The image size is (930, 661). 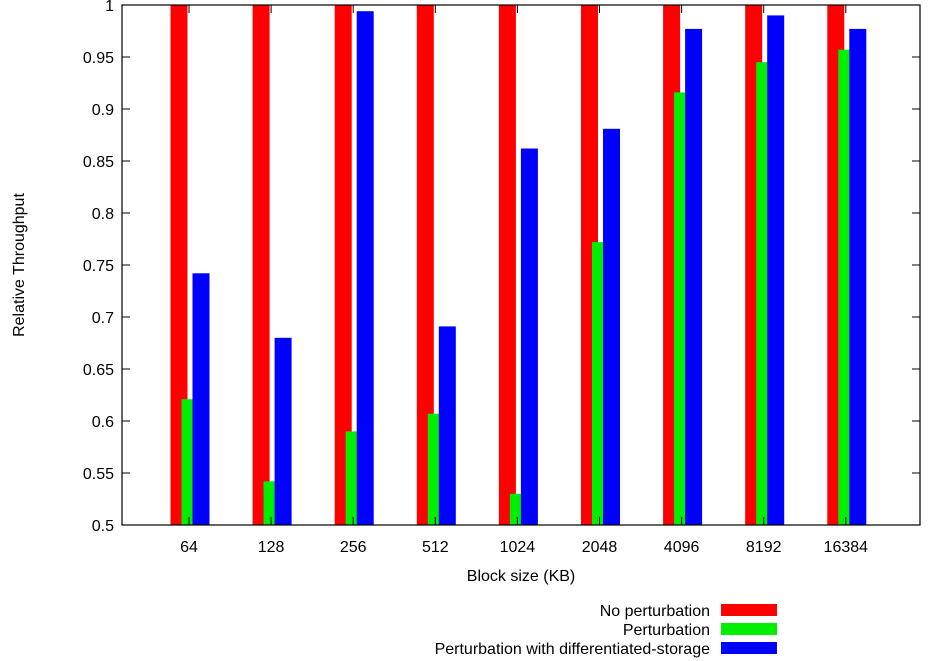 What do you see at coordinates (103, 214) in the screenshot?
I see `y-tick-label: 0.8` at bounding box center [103, 214].